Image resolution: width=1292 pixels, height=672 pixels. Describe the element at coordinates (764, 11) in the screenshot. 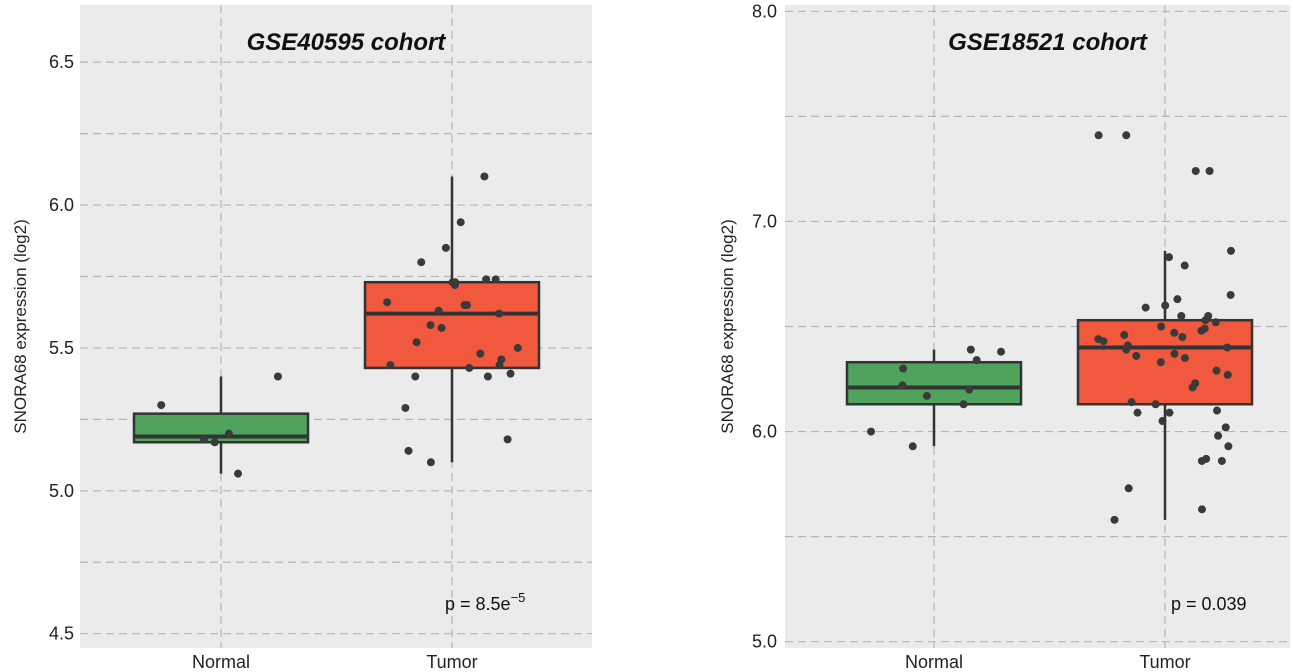

I see `y-tick-label: 8.0` at that location.